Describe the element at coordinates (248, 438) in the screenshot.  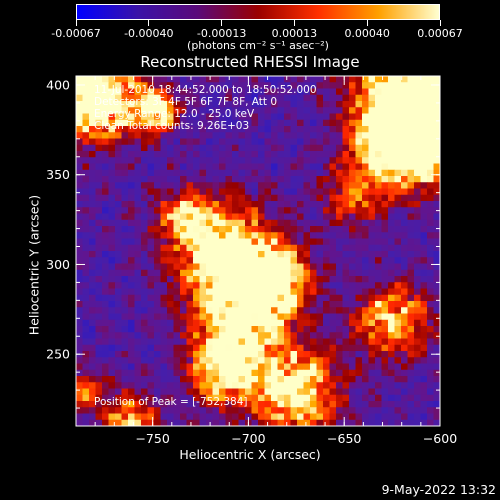
I see `x-tick-label: −700` at that location.